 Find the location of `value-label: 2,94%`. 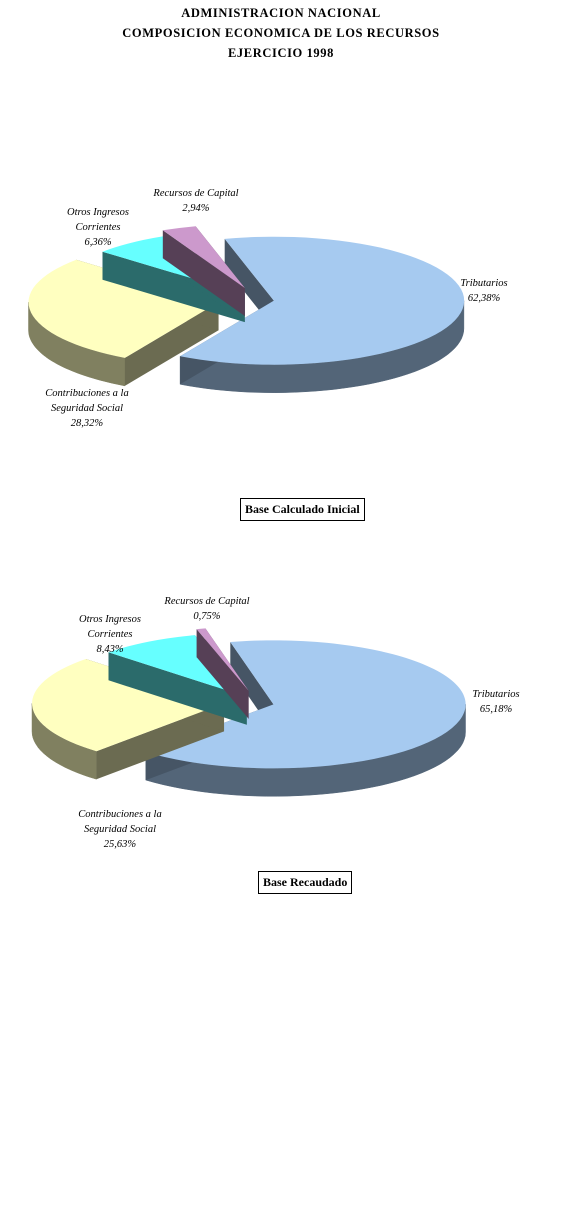

value-label: 2,94% is located at coordinates (196, 208).